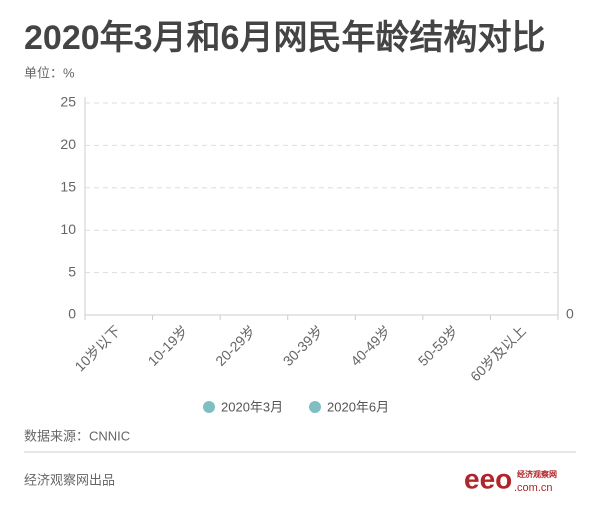 The image size is (600, 510). What do you see at coordinates (97, 348) in the screenshot?
I see `x-tick-label: 10岁以下` at bounding box center [97, 348].